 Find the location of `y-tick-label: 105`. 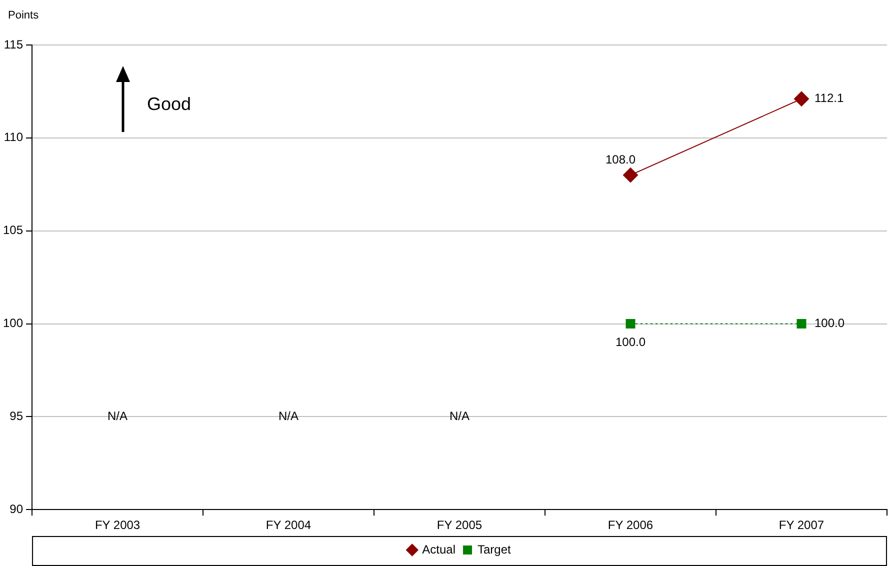

y-tick-label: 105 is located at coordinates (13, 230).